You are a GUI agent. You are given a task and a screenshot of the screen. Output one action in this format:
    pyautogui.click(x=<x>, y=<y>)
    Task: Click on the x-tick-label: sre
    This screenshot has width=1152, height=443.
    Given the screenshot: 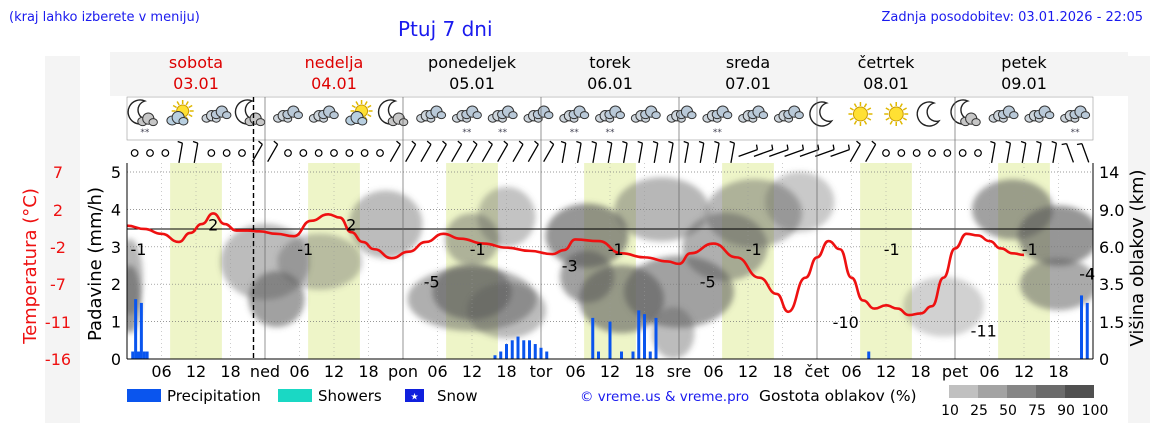 What is the action you would take?
    pyautogui.click(x=679, y=371)
    